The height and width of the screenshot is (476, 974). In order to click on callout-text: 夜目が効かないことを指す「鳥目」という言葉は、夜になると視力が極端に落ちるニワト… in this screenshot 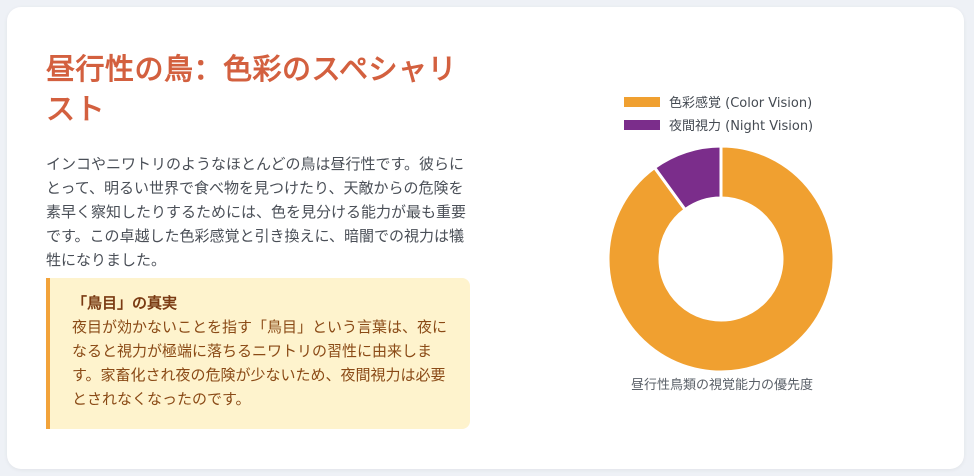, I will do `click(260, 363)`.